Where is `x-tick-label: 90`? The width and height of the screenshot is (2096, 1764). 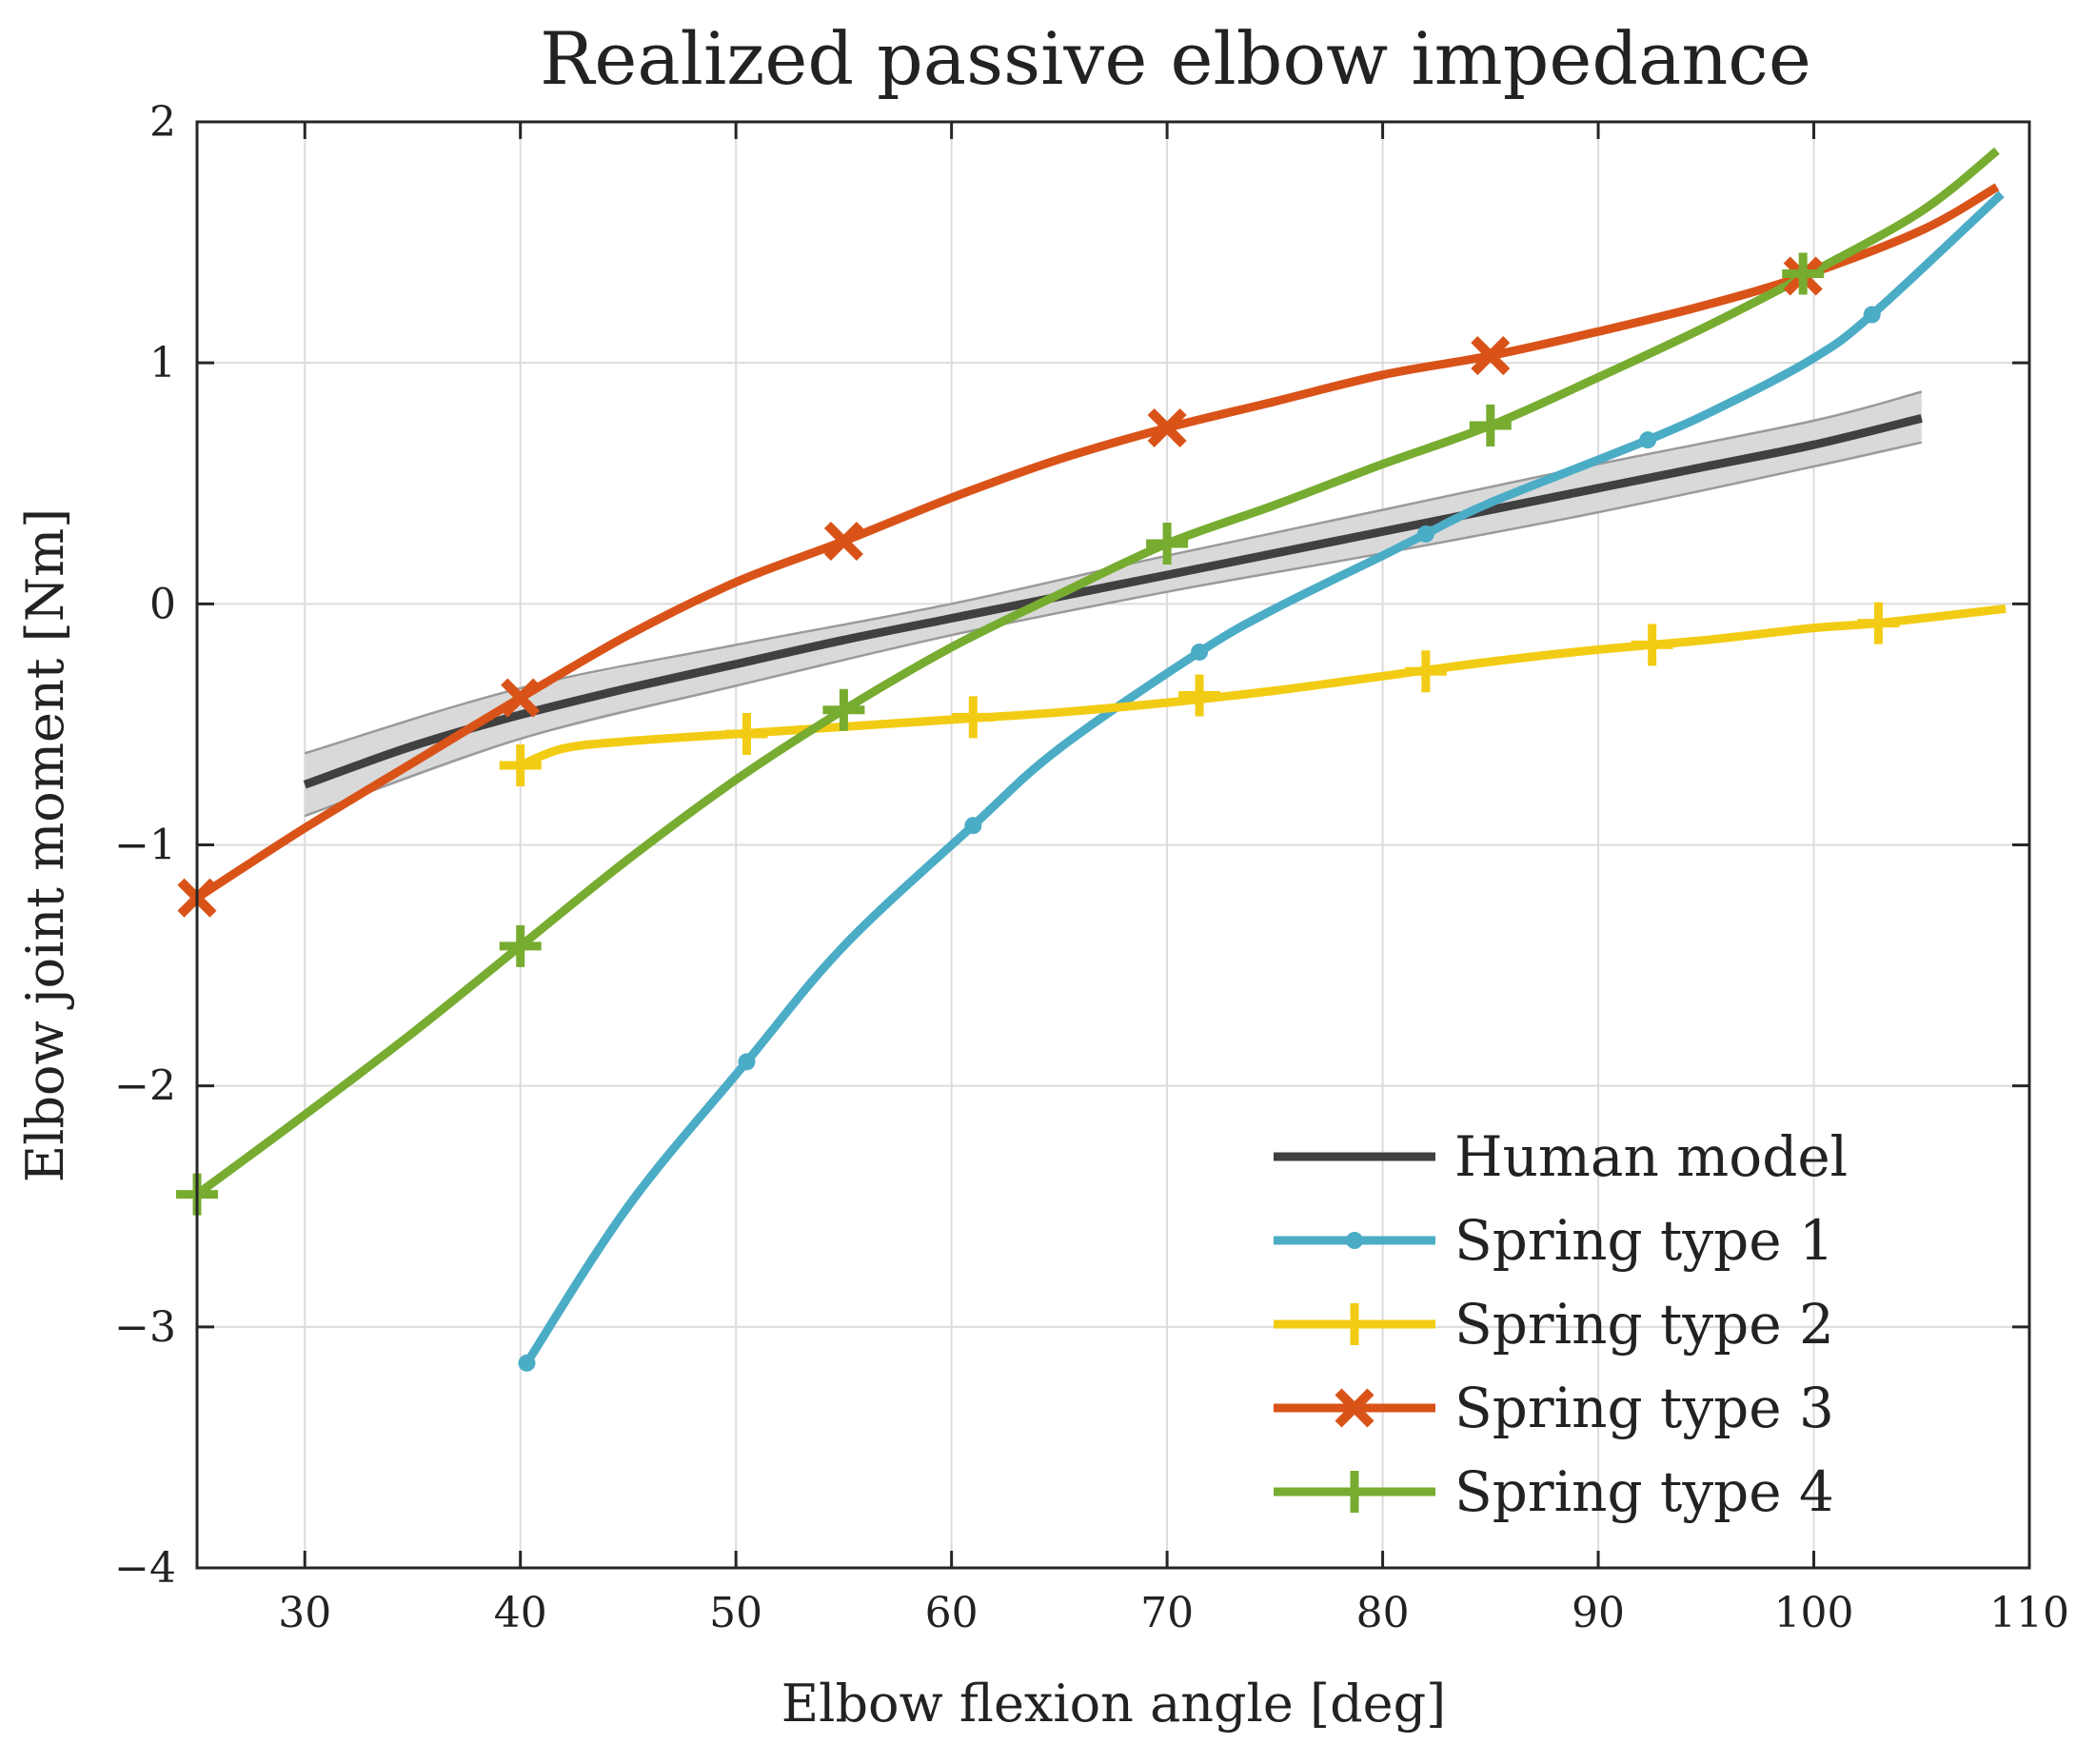 x-tick-label: 90 is located at coordinates (1598, 1613).